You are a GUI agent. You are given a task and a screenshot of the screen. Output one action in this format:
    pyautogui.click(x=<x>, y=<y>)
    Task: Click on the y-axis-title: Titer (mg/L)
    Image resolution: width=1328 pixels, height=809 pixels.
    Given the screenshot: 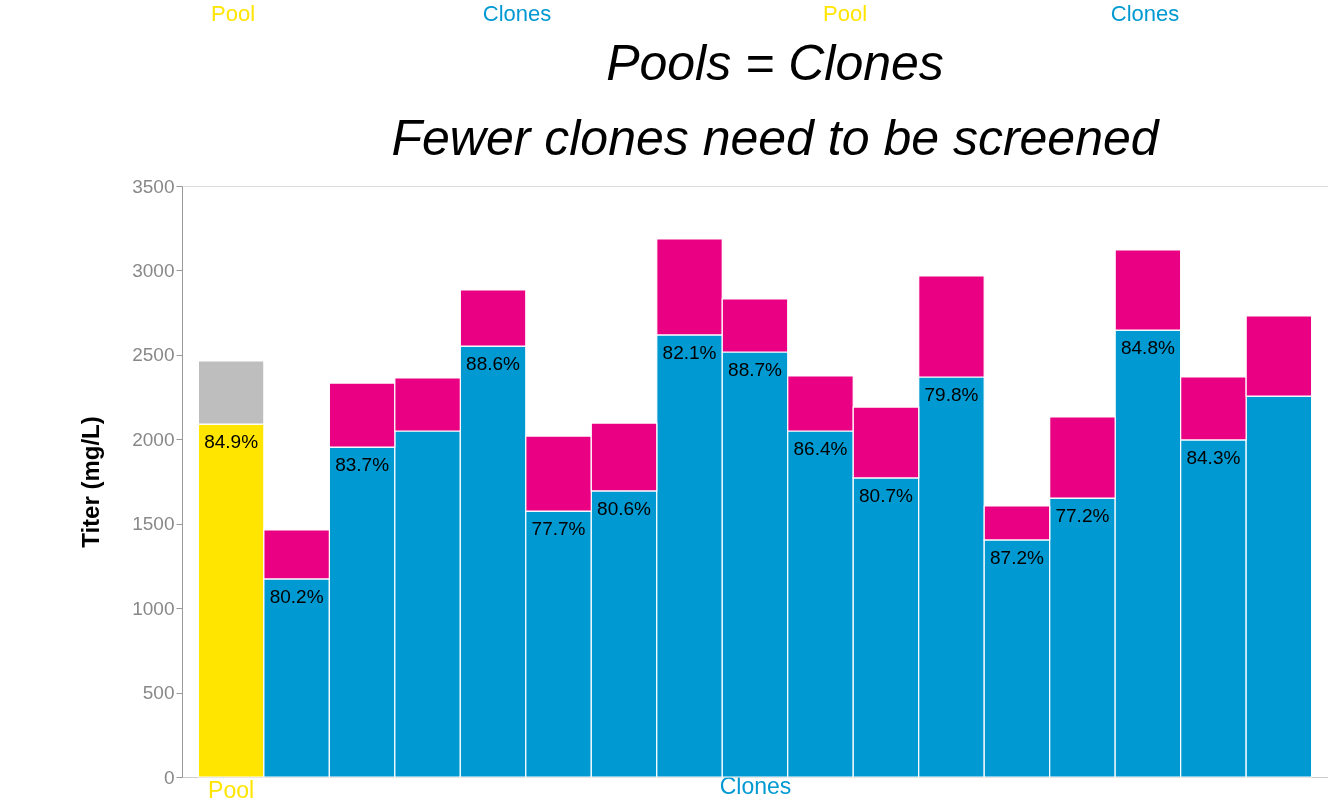 What is the action you would take?
    pyautogui.click(x=91, y=482)
    